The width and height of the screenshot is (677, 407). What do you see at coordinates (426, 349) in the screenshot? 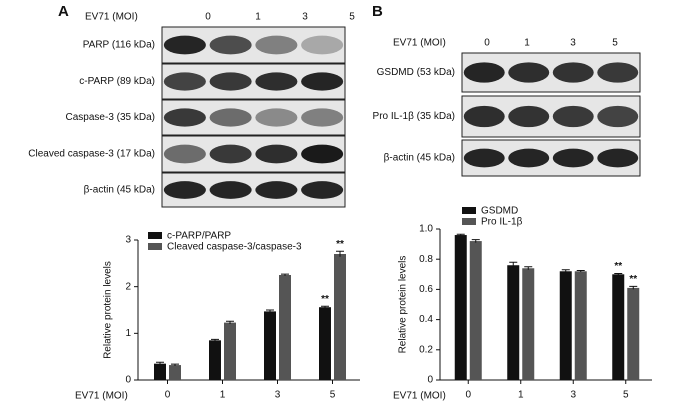
I see `y-tick-label: 0.2` at bounding box center [426, 349].